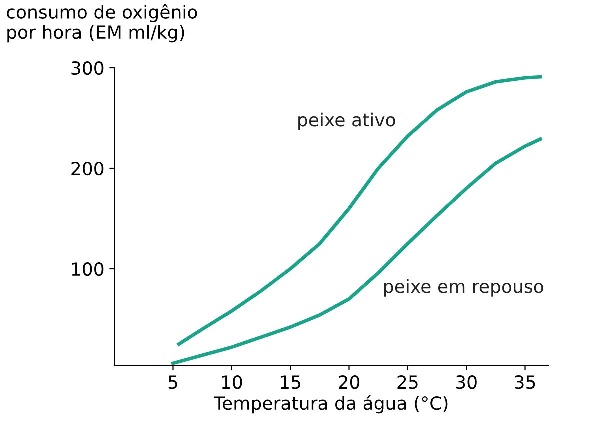 This screenshot has width=603, height=425. I want to click on series-label: peixe em repouso, so click(464, 288).